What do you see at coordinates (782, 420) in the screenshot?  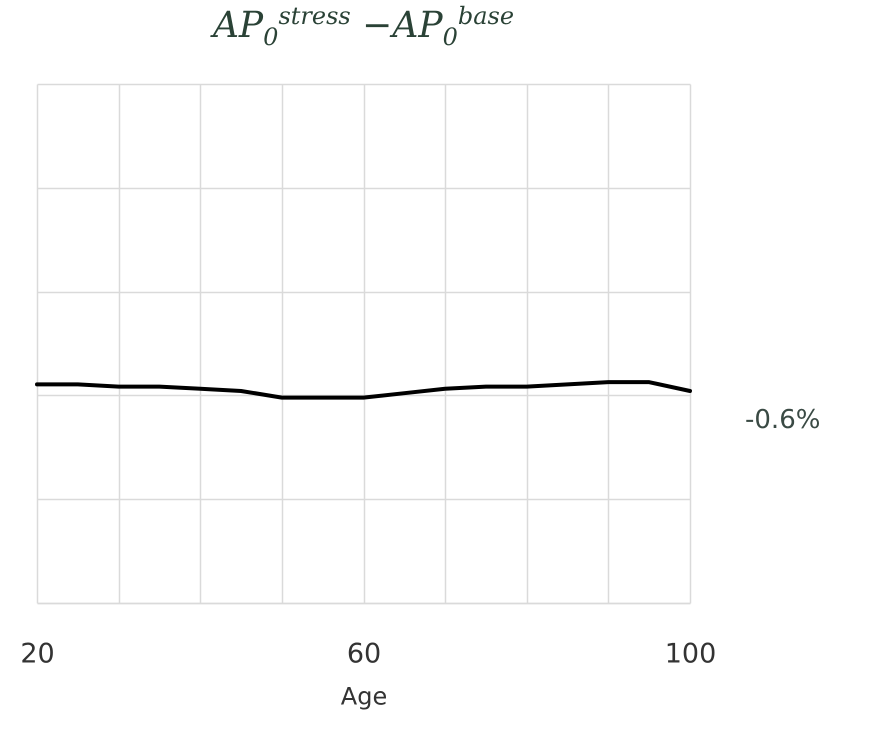 I see `text: -0.6%` at bounding box center [782, 420].